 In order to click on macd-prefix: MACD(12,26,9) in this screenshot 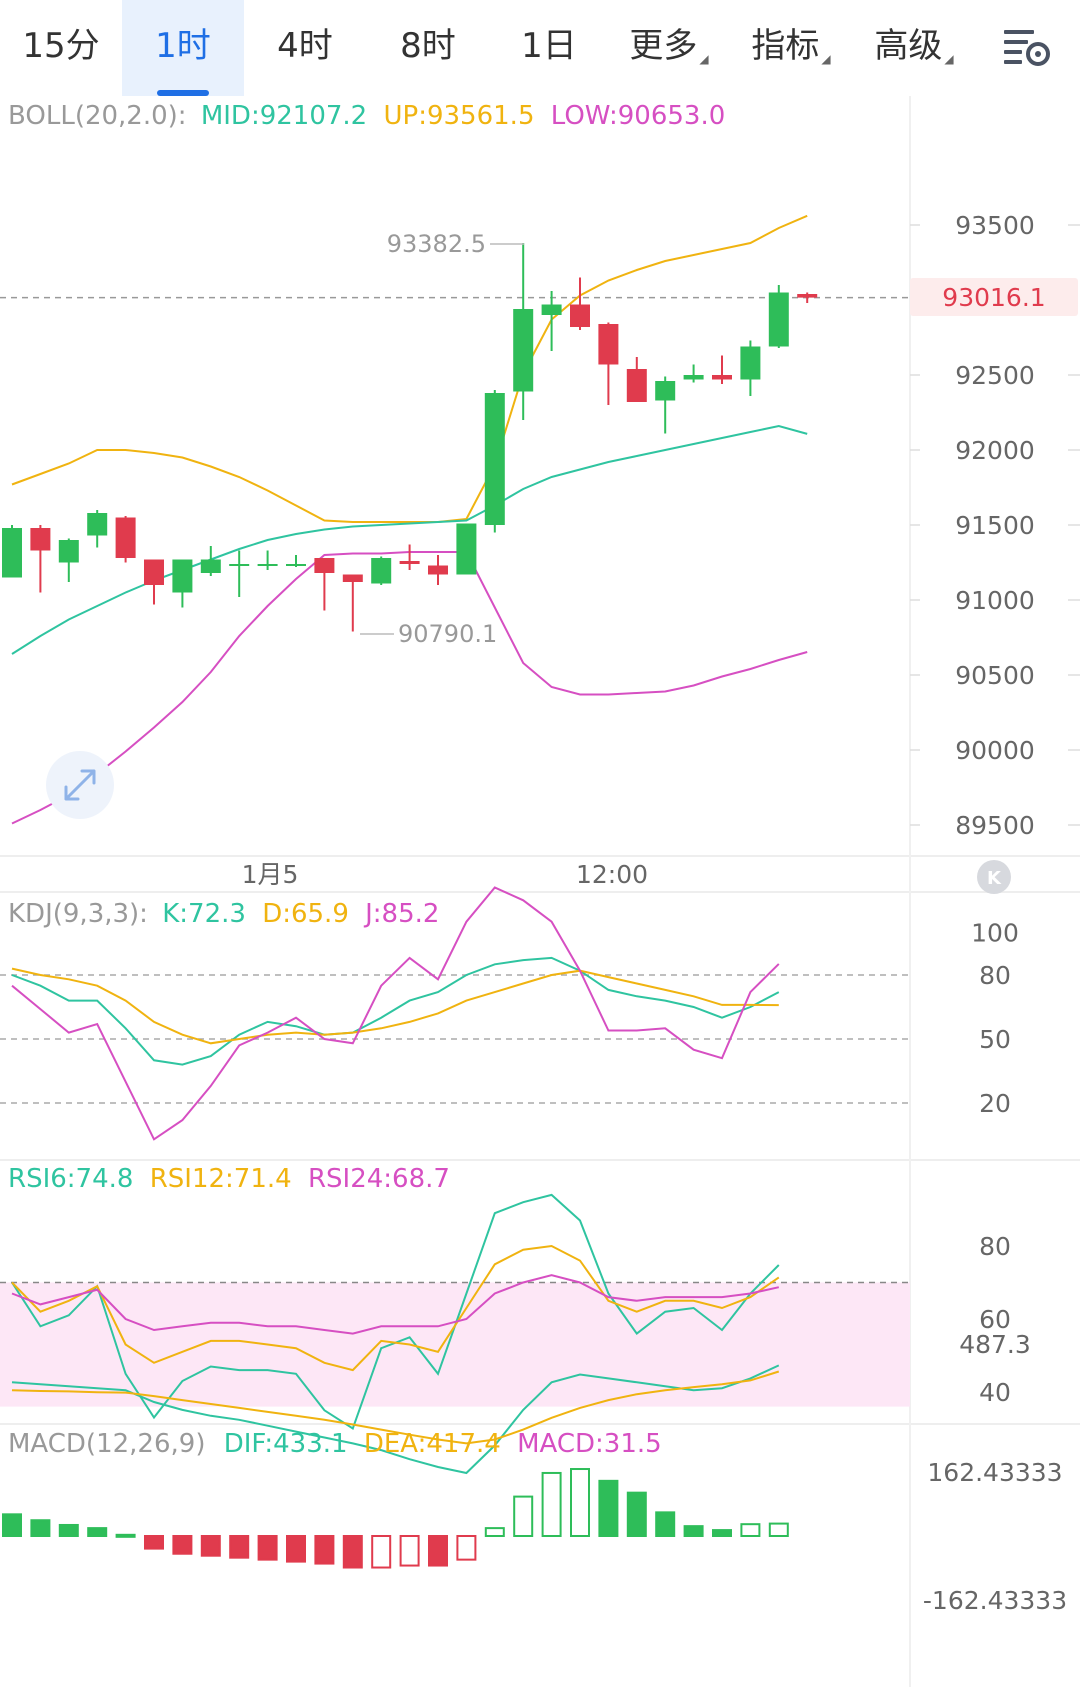, I will do `click(106, 1444)`.